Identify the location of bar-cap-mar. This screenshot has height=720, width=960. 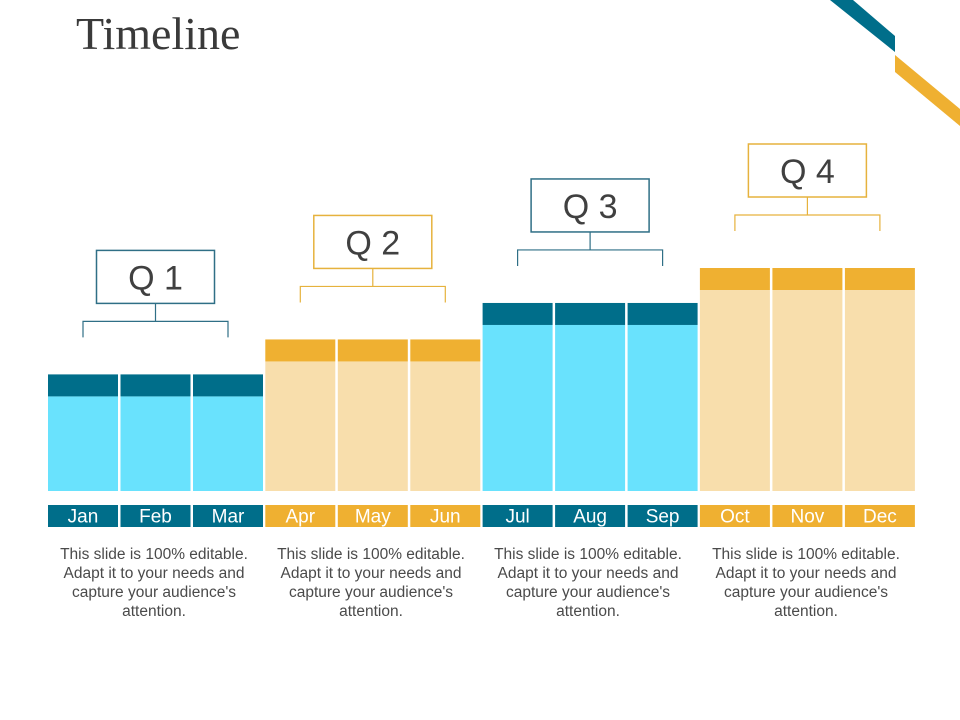
(228, 385).